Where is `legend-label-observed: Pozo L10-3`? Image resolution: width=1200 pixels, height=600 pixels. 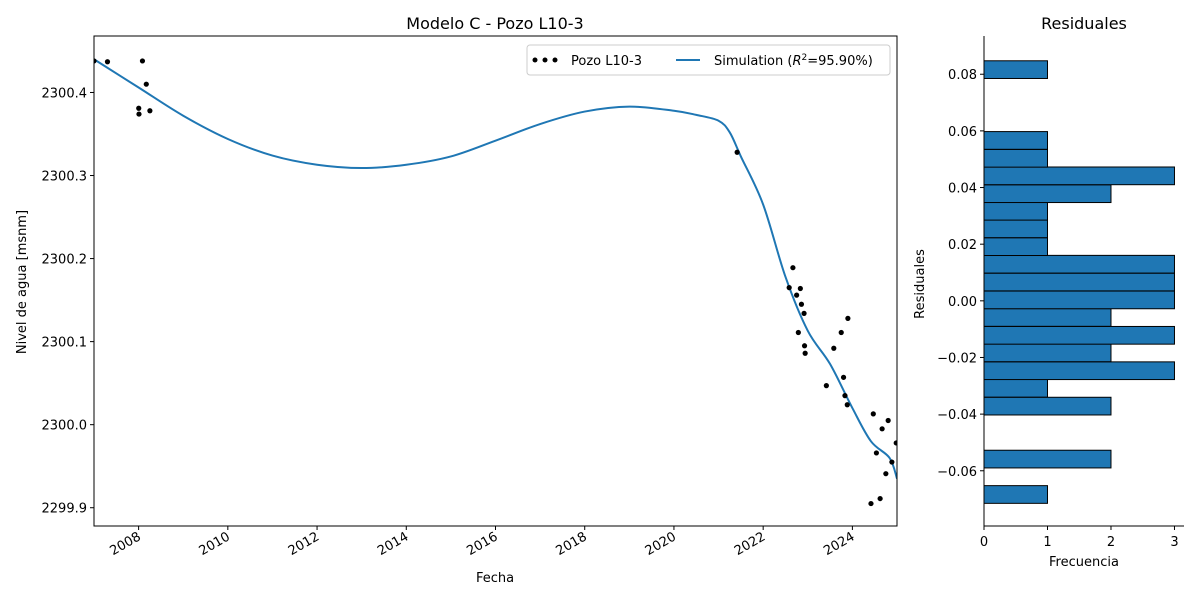
legend-label-observed: Pozo L10-3 is located at coordinates (606, 61).